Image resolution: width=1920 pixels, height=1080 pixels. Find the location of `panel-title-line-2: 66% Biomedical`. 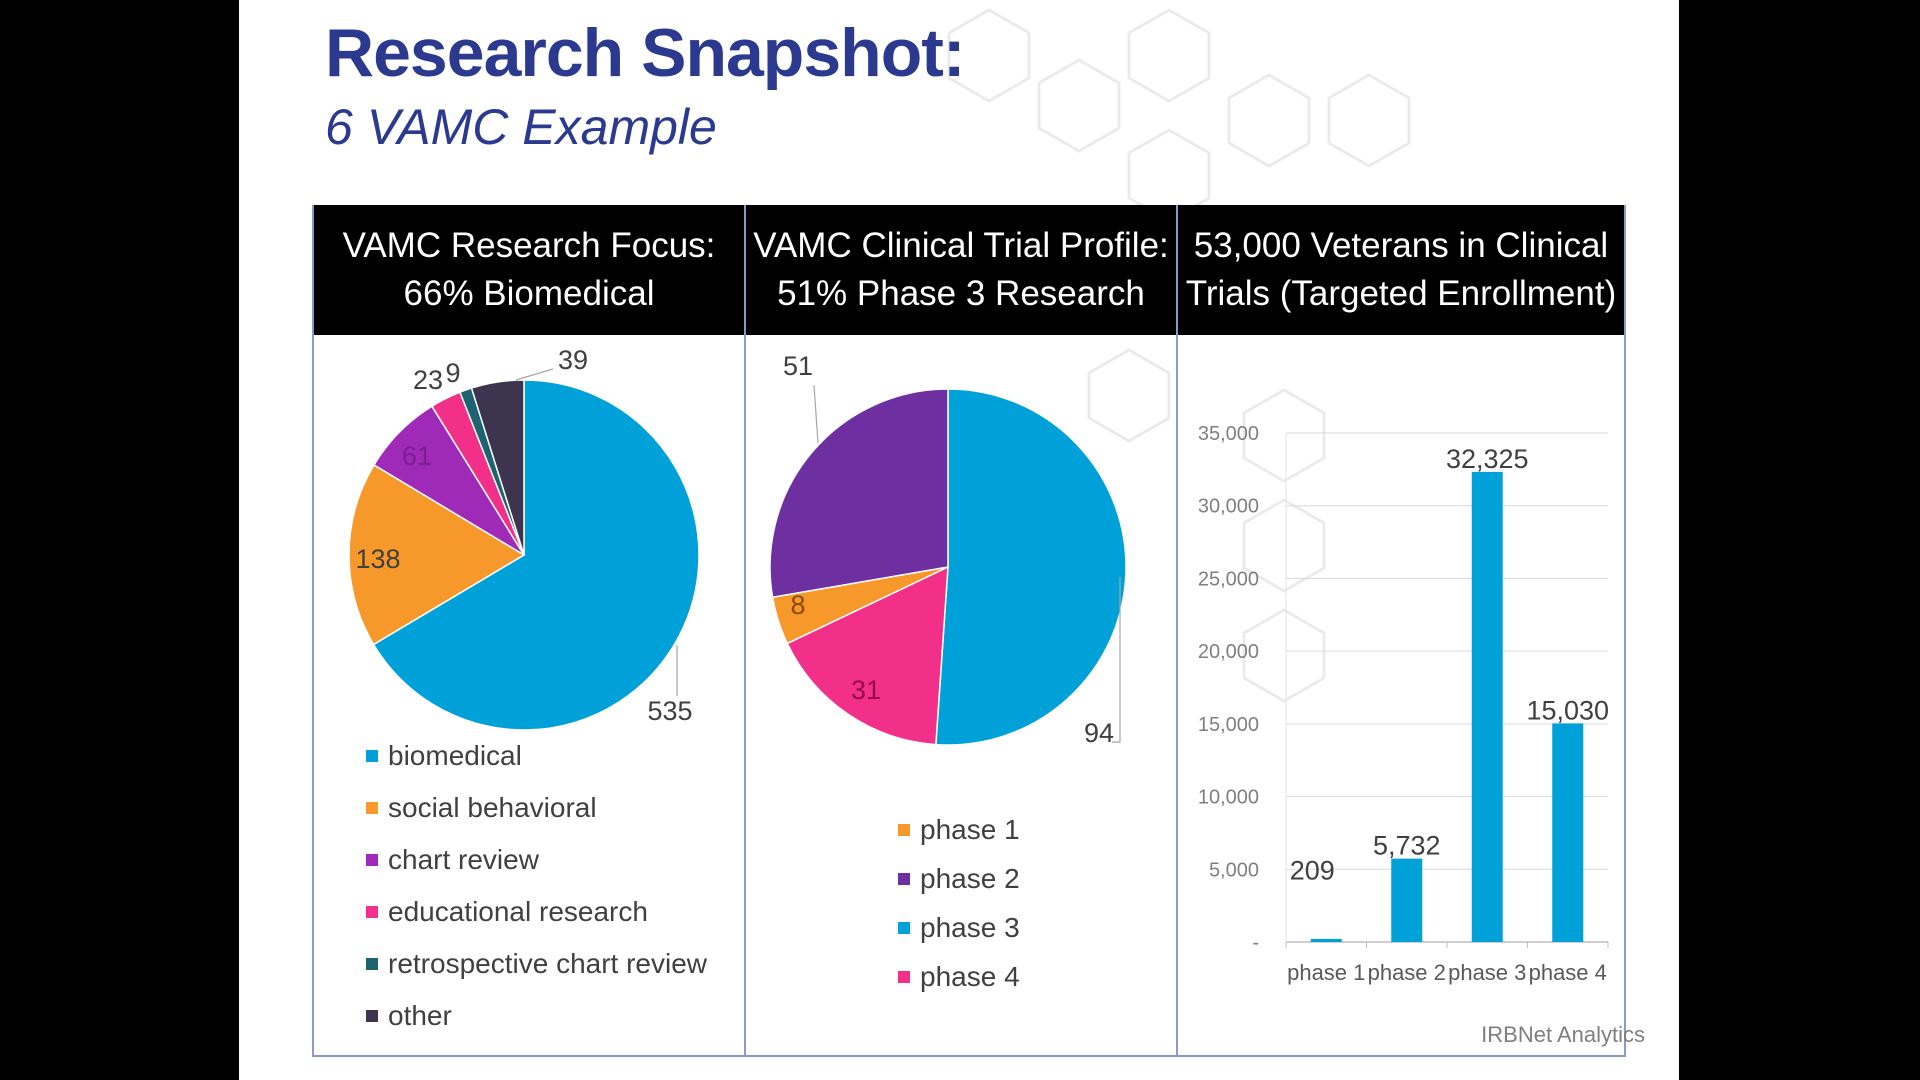

panel-title-line-2: 66% Biomedical is located at coordinates (529, 293).